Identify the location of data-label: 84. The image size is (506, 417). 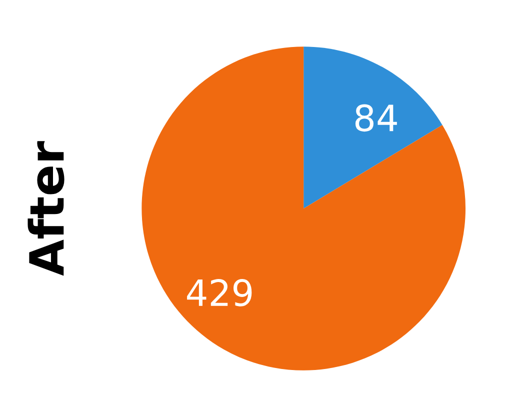
(376, 118).